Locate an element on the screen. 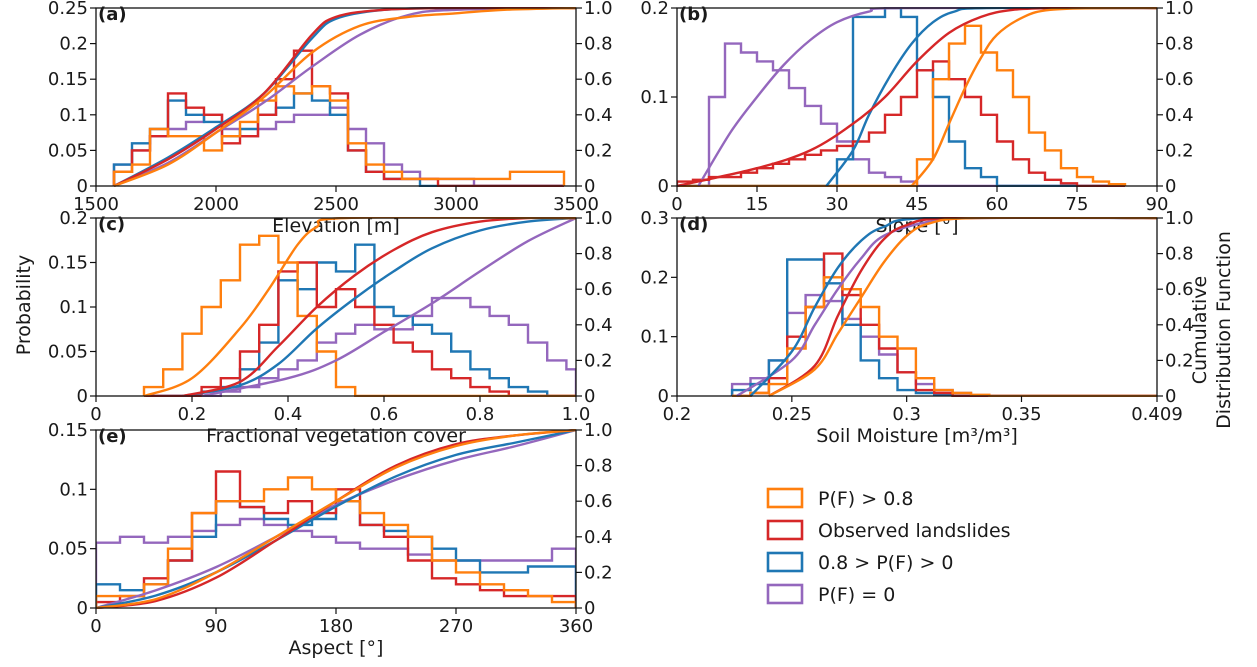 The height and width of the screenshot is (667, 1257). x-tick-label-d: 0.3 is located at coordinates (906, 414).